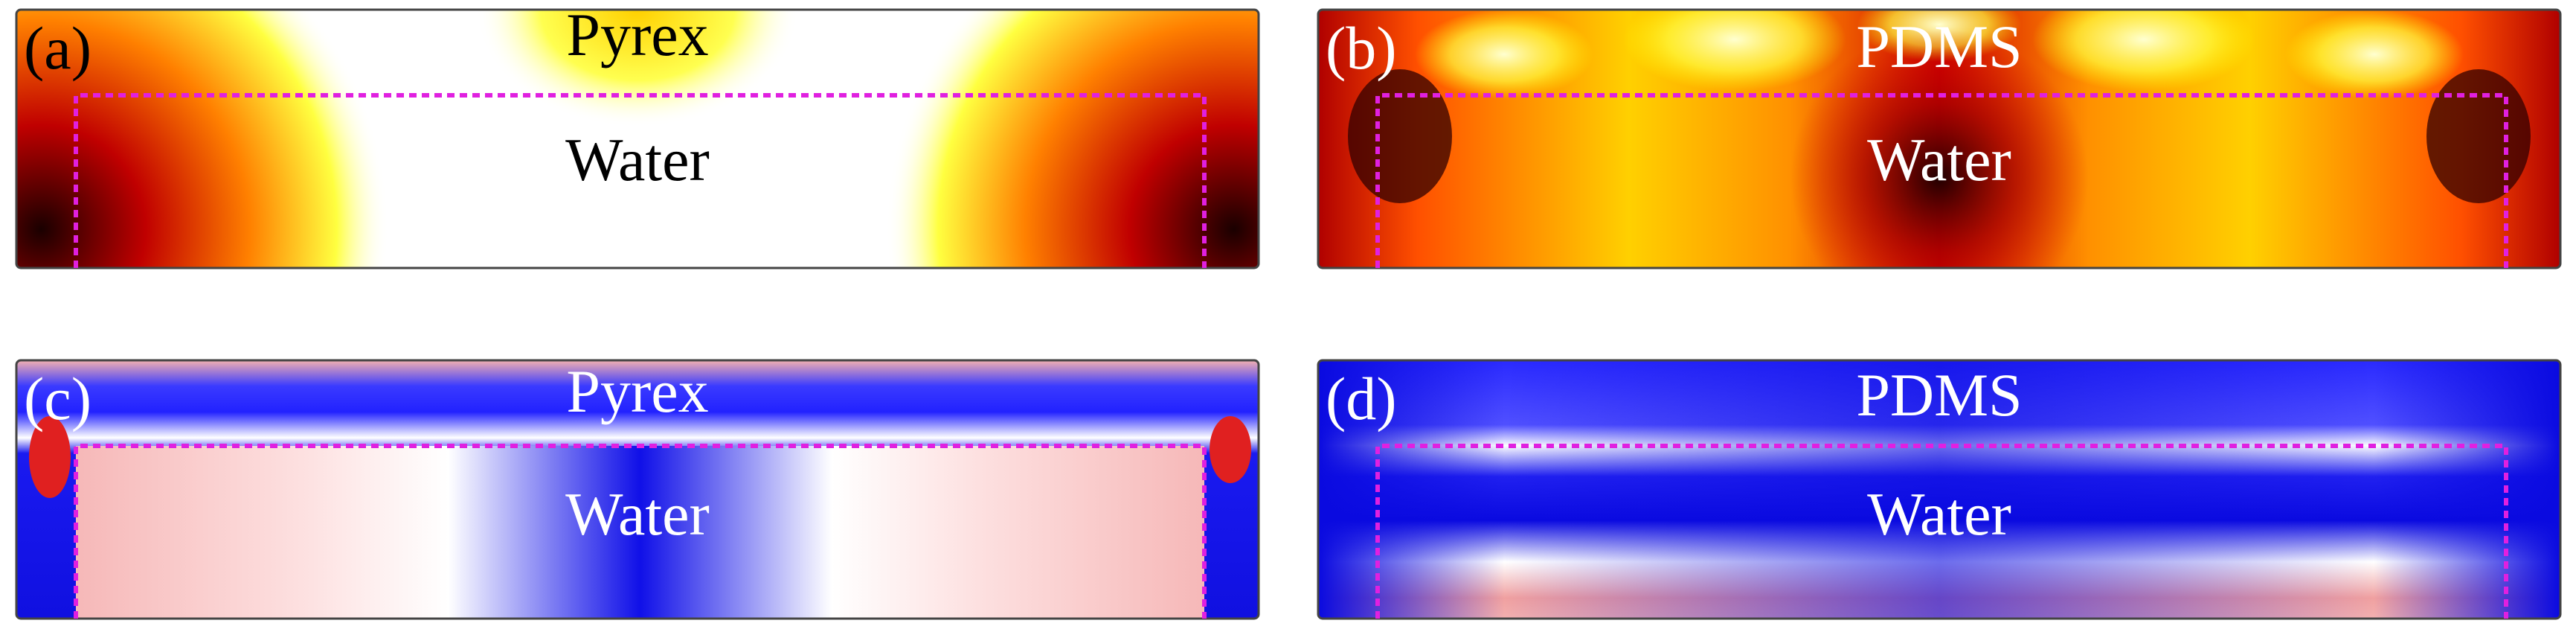 The height and width of the screenshot is (632, 2576). Describe the element at coordinates (1361, 48) in the screenshot. I see `panel-label: (b)` at that location.